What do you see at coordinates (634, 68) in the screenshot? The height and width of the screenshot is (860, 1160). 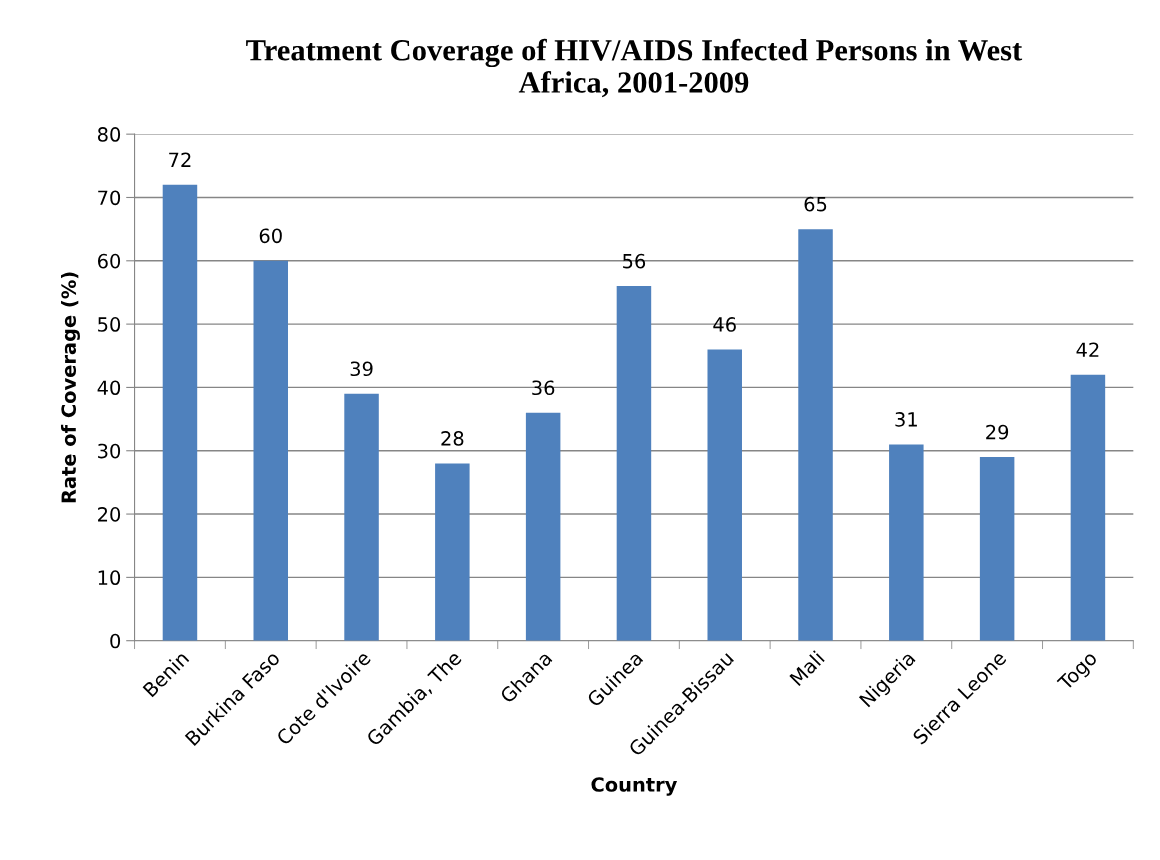 I see `chart-title: Treatment Coverage of HIV/AIDS Infected Persons in West Africa, 2001-2009` at bounding box center [634, 68].